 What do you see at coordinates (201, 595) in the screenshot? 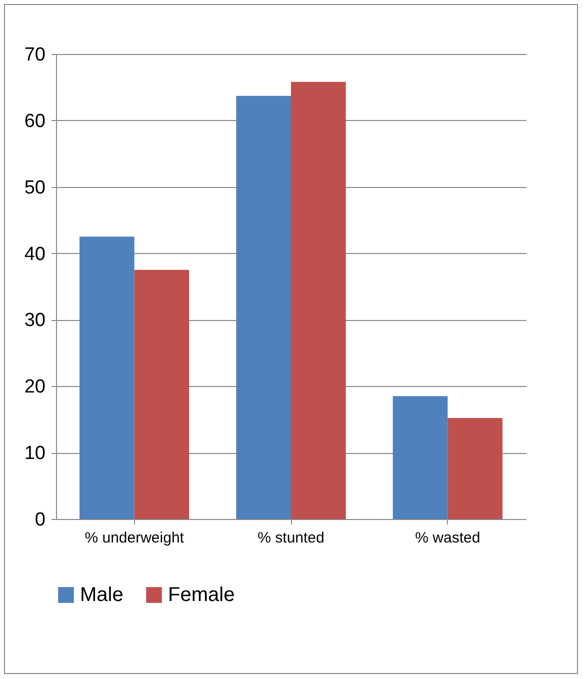
I see `legend-label: Female` at bounding box center [201, 595].